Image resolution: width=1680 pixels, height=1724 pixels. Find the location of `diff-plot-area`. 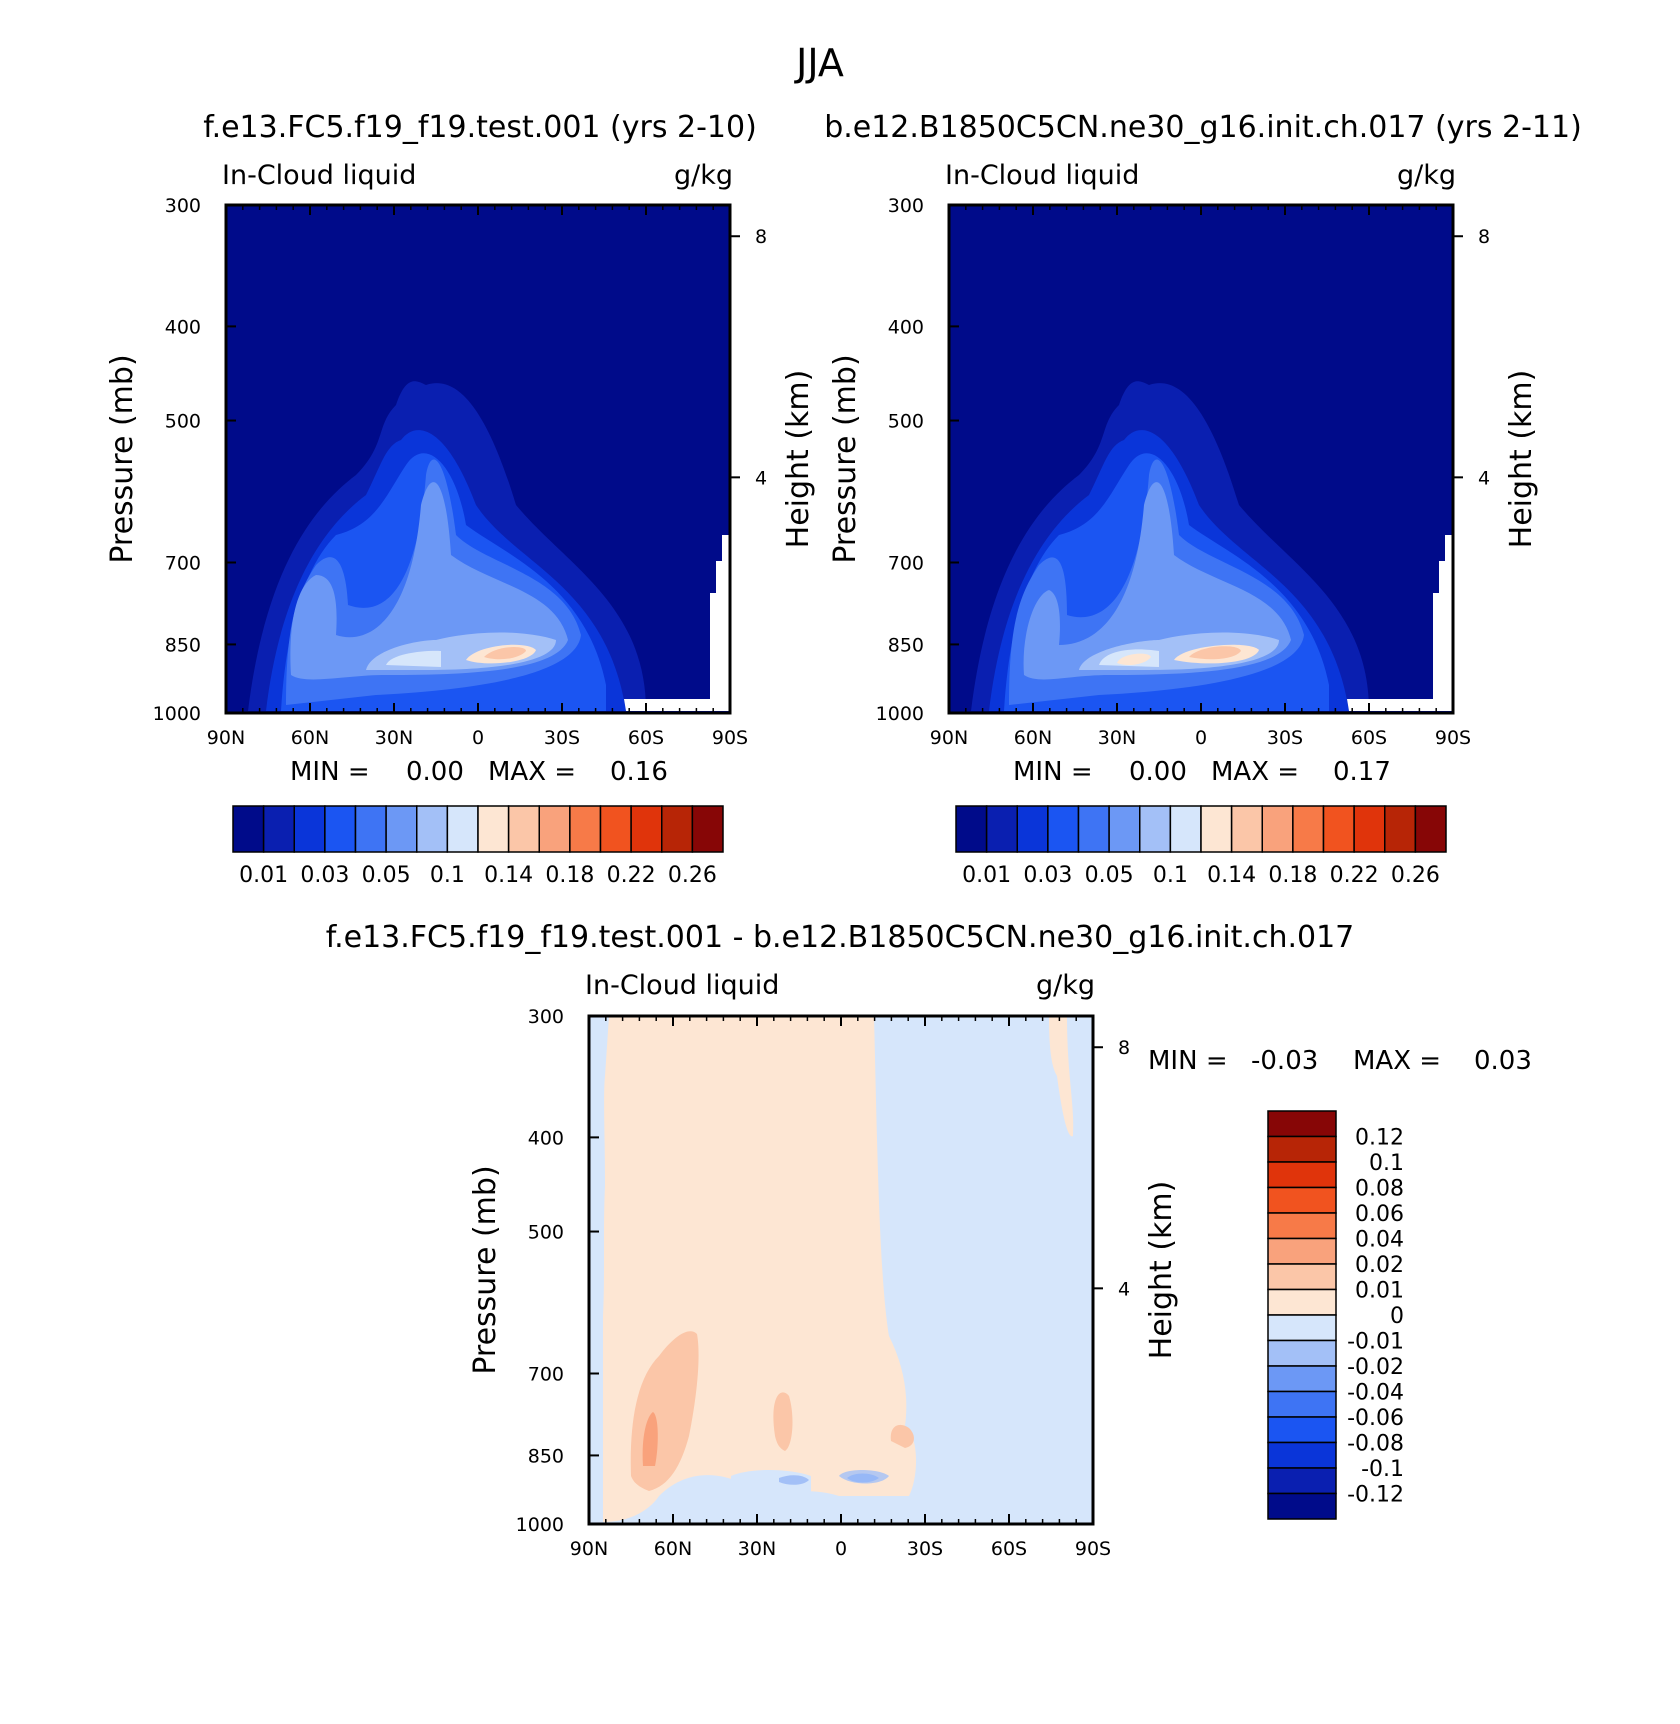

diff-plot-area is located at coordinates (841, 1270).